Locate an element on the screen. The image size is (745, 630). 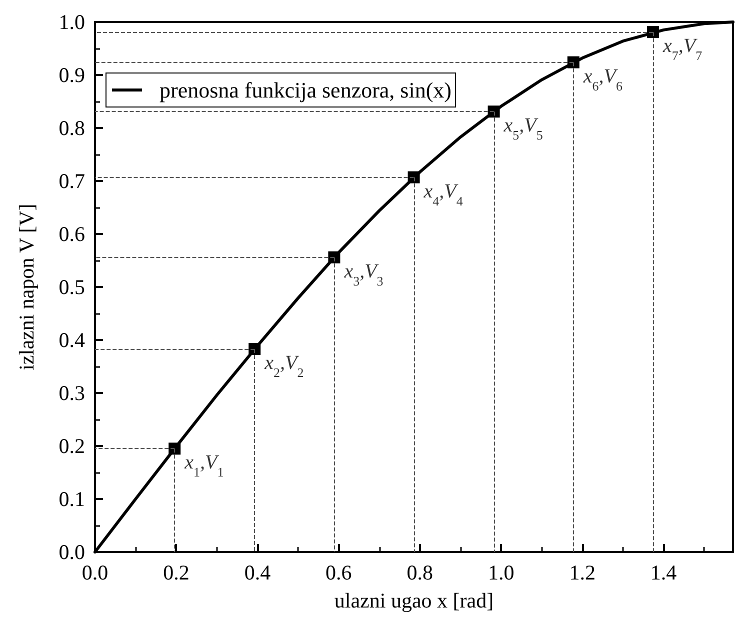
y-tick-label: 0.8 is located at coordinates (71, 128).